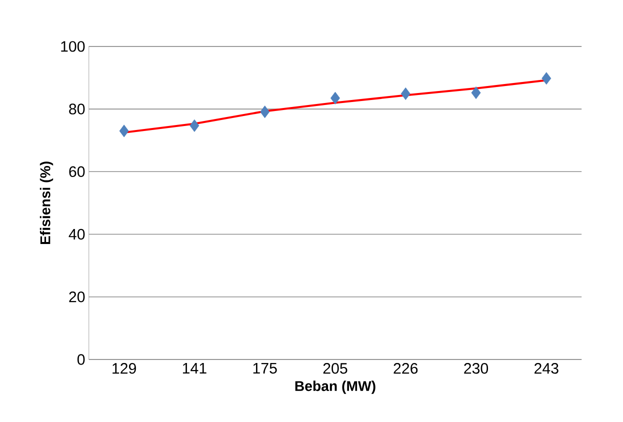 The width and height of the screenshot is (623, 422). Describe the element at coordinates (76, 234) in the screenshot. I see `y-tick-label: 40` at that location.